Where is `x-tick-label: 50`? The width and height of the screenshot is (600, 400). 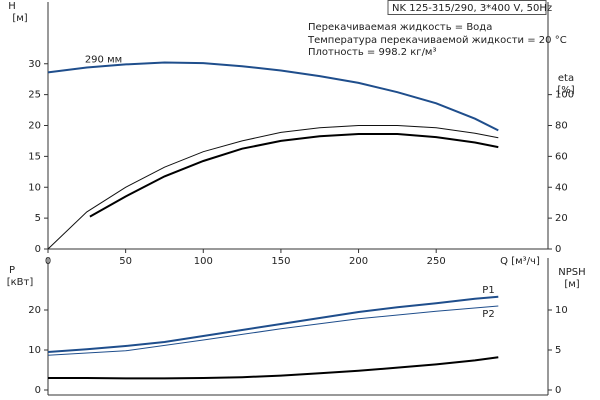 x-tick-label: 50 is located at coordinates (125, 261).